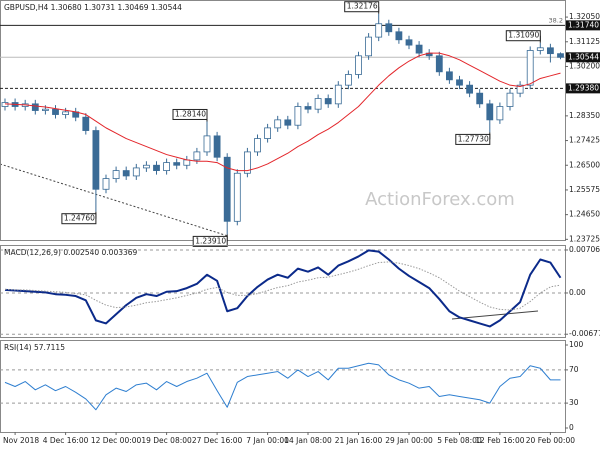  What do you see at coordinates (308, 440) in the screenshot?
I see `x-tick-label: 14 Jan 08:00` at bounding box center [308, 440].